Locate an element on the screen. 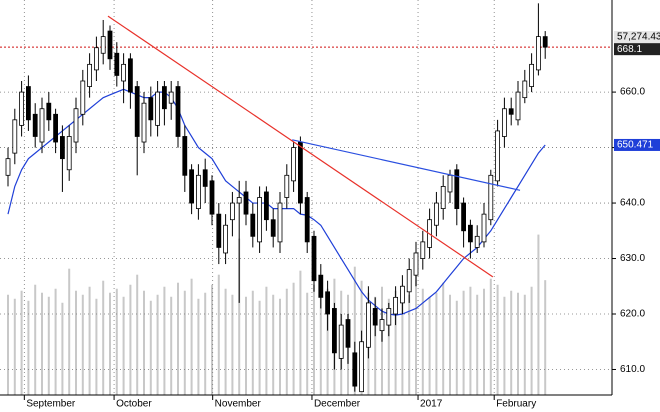 This screenshot has height=412, width=660. volume-label: 57,274.43 is located at coordinates (638, 37).